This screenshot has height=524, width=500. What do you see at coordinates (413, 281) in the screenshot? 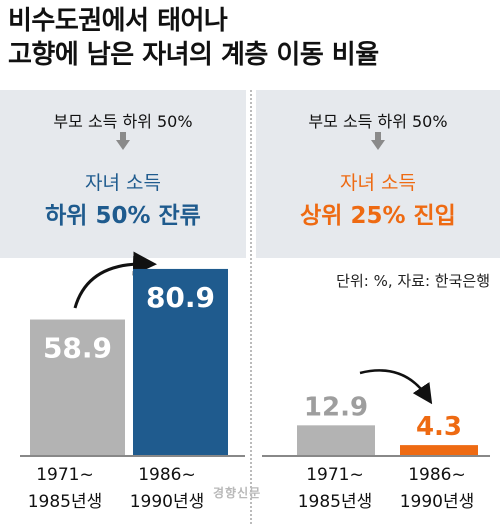
I see `unit-source-note: 단위: %, 자료: 한국은행` at bounding box center [413, 281].